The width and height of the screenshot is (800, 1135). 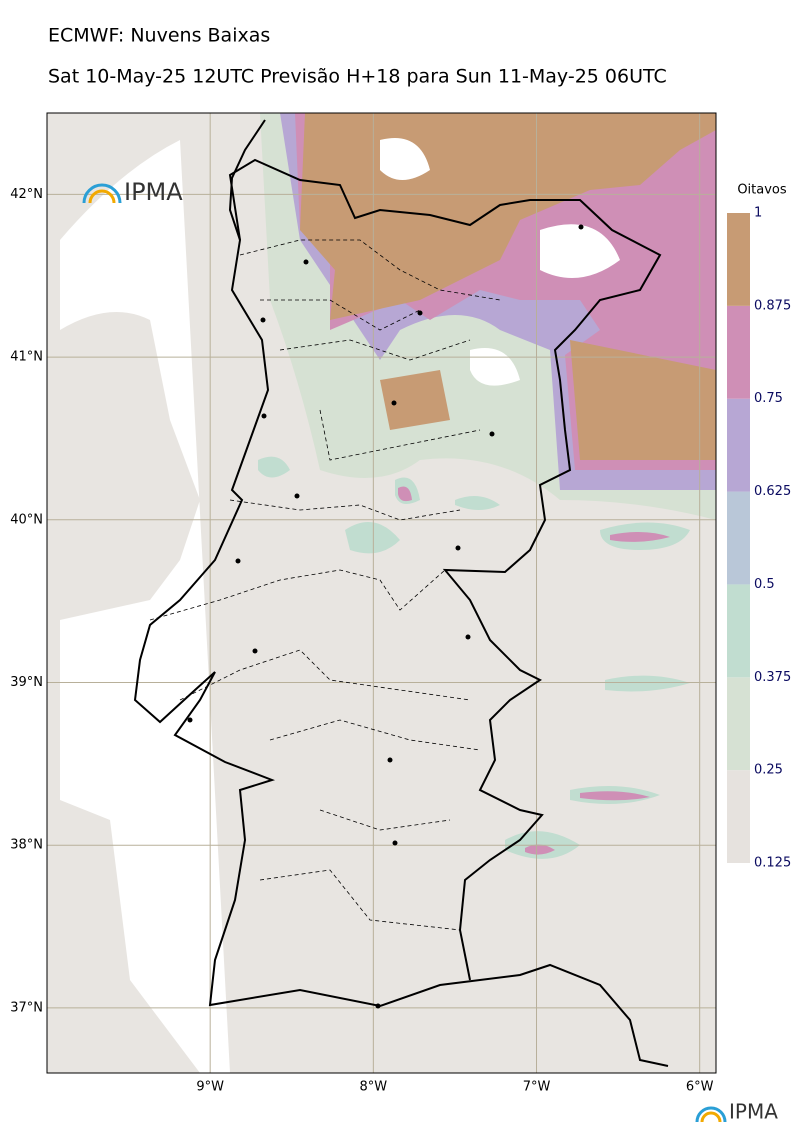 What do you see at coordinates (768, 770) in the screenshot?
I see `colorbar-label: 0.25` at bounding box center [768, 770].